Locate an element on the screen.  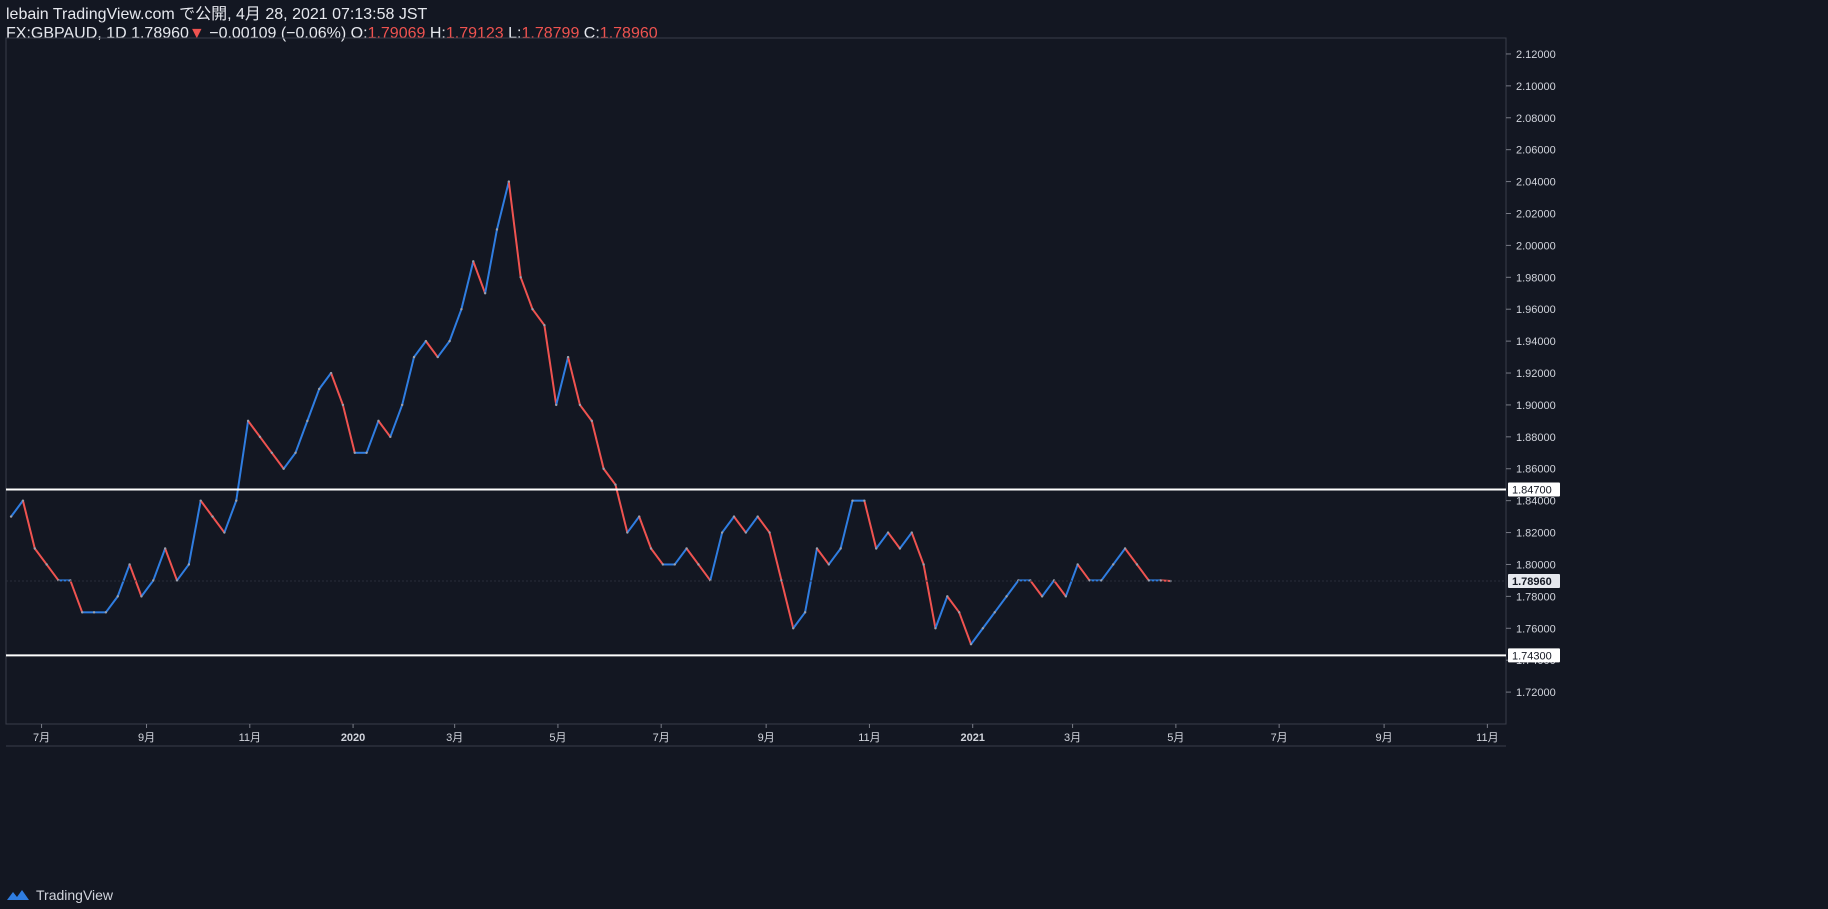
last-price-tag is located at coordinates (1534, 581).